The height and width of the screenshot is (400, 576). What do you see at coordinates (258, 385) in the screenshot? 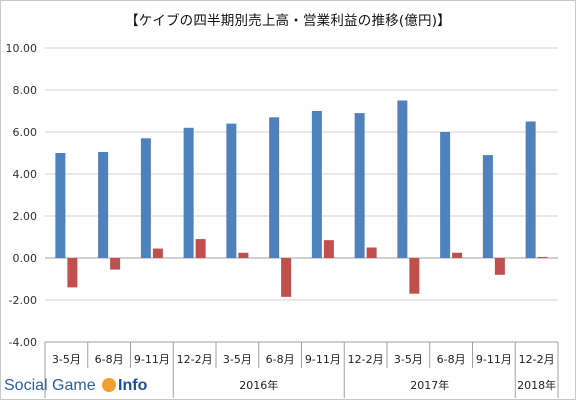
I see `year-label: 2016年` at bounding box center [258, 385].